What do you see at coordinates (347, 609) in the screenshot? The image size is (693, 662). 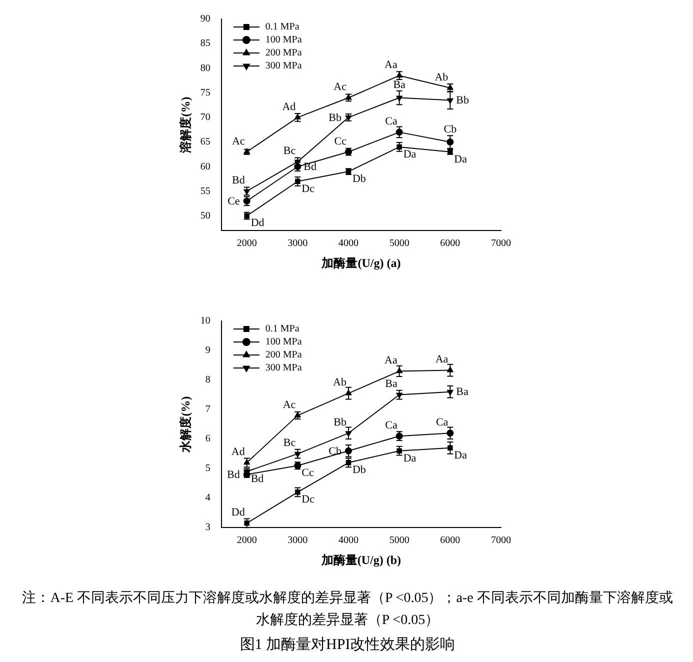 I see `text: 注：A-E 不同表示不同压力下溶解度或水解度的差异显著（P <0.05）；a-e 不同表示不同加酶量下溶解度或水解度的差异显著（P <0.05）` at bounding box center [347, 609].